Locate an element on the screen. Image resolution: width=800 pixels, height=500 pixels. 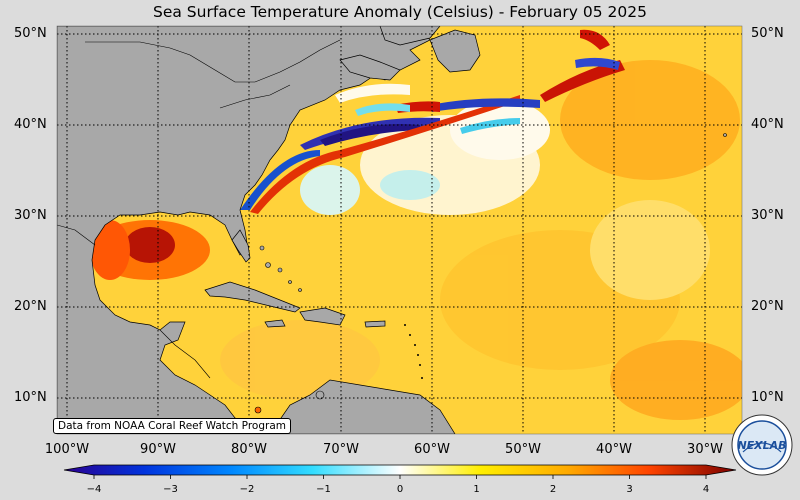
colorbar-tick-label: 4 is located at coordinates (706, 489).